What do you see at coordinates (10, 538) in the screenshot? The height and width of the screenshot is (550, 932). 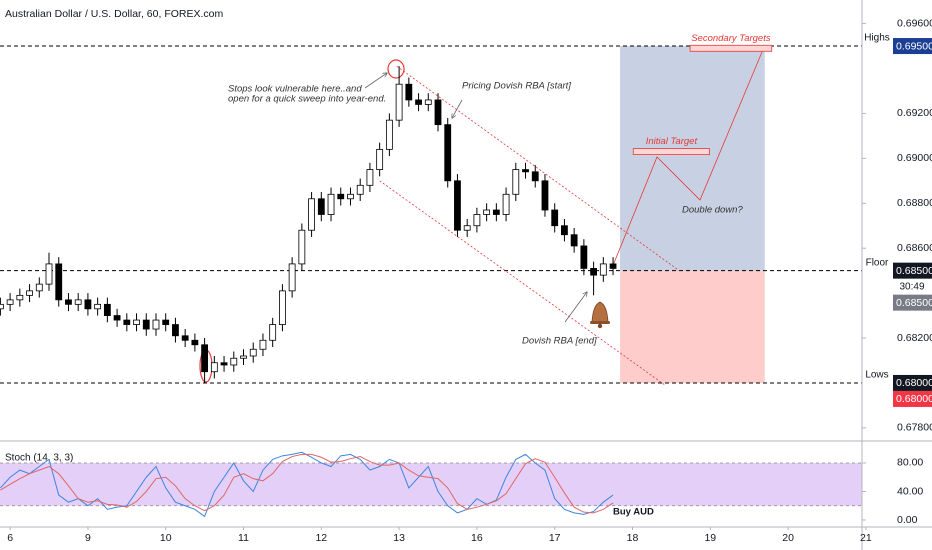 I see `x-tick-label: 6` at bounding box center [10, 538].